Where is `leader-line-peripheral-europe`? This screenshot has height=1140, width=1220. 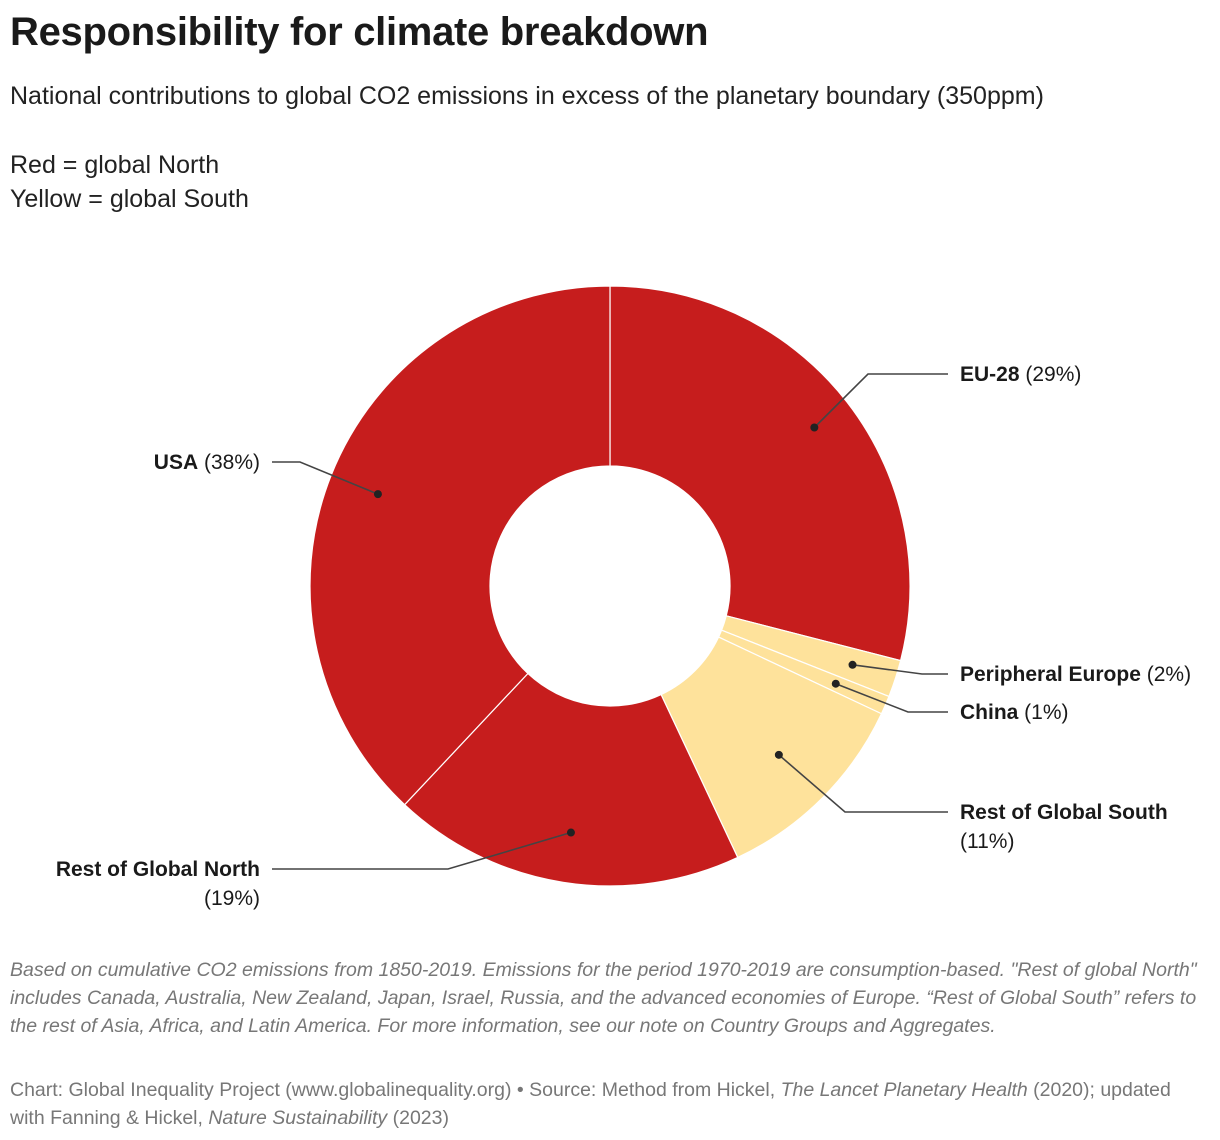
leader-line-peripheral-europe is located at coordinates (900, 669).